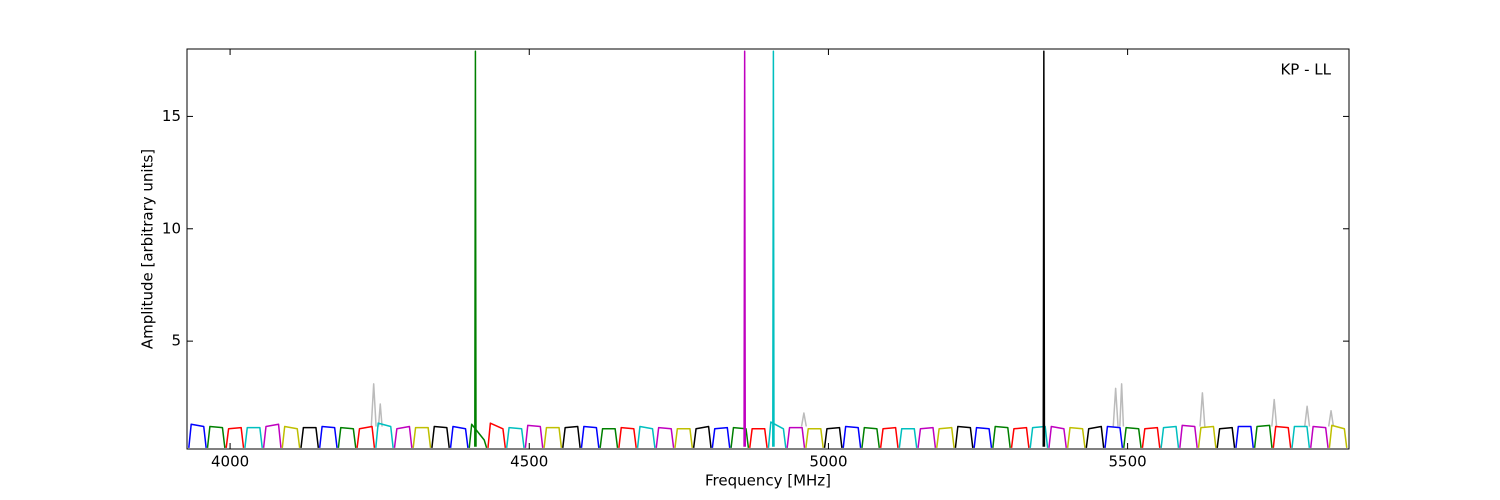 The height and width of the screenshot is (500, 1500). Describe the element at coordinates (768, 481) in the screenshot. I see `x-axis-label: Frequency [MHz]` at that location.